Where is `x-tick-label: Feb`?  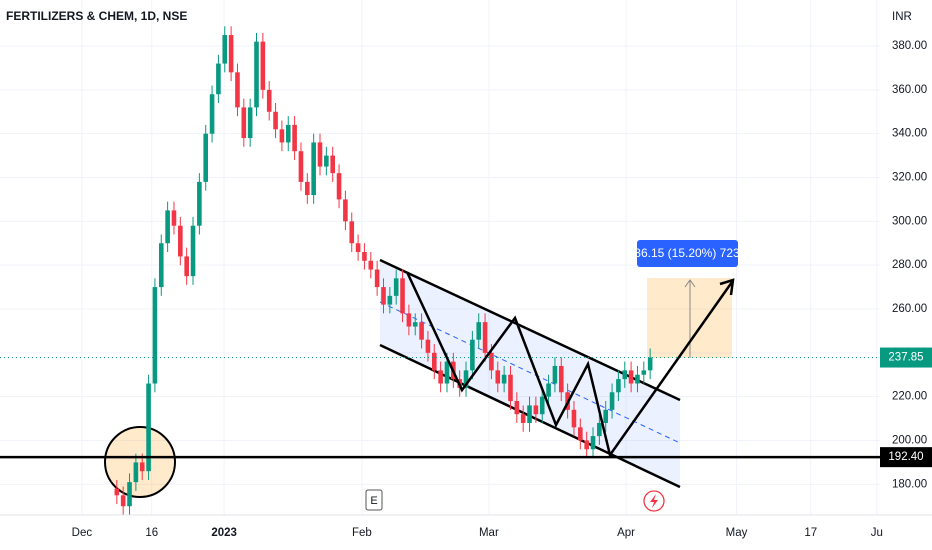 x-tick-label: Feb is located at coordinates (362, 533).